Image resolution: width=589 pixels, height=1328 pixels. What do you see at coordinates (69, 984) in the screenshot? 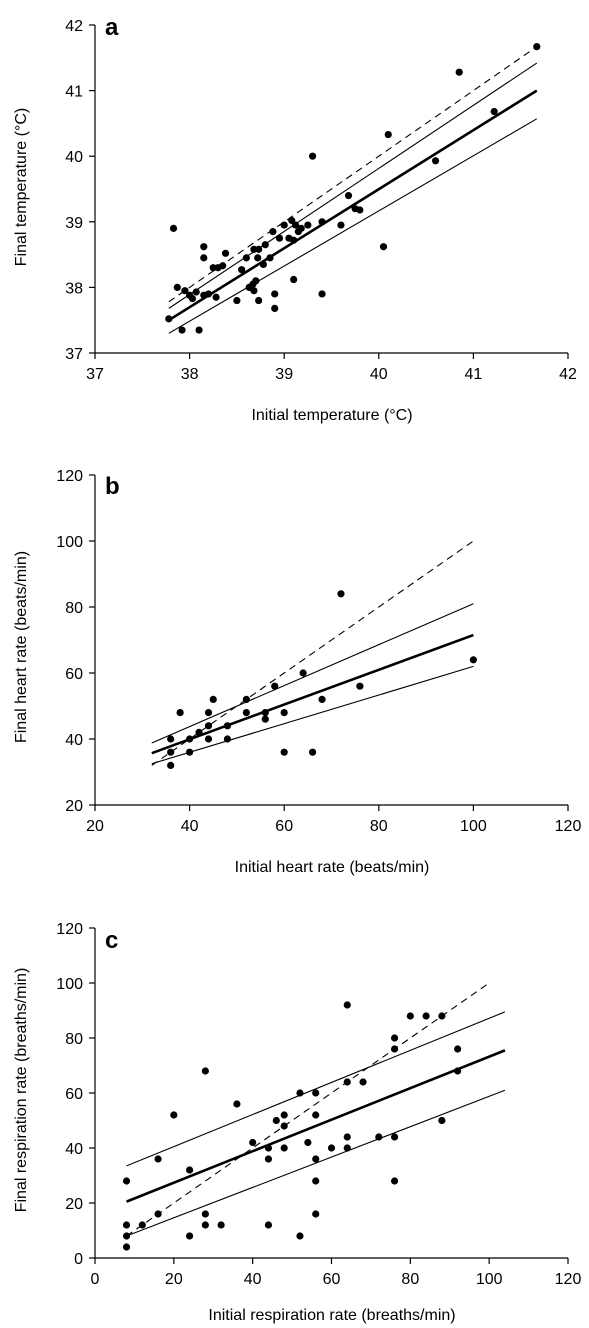
I see `panel-c-y-tick-label: 100` at bounding box center [69, 984].